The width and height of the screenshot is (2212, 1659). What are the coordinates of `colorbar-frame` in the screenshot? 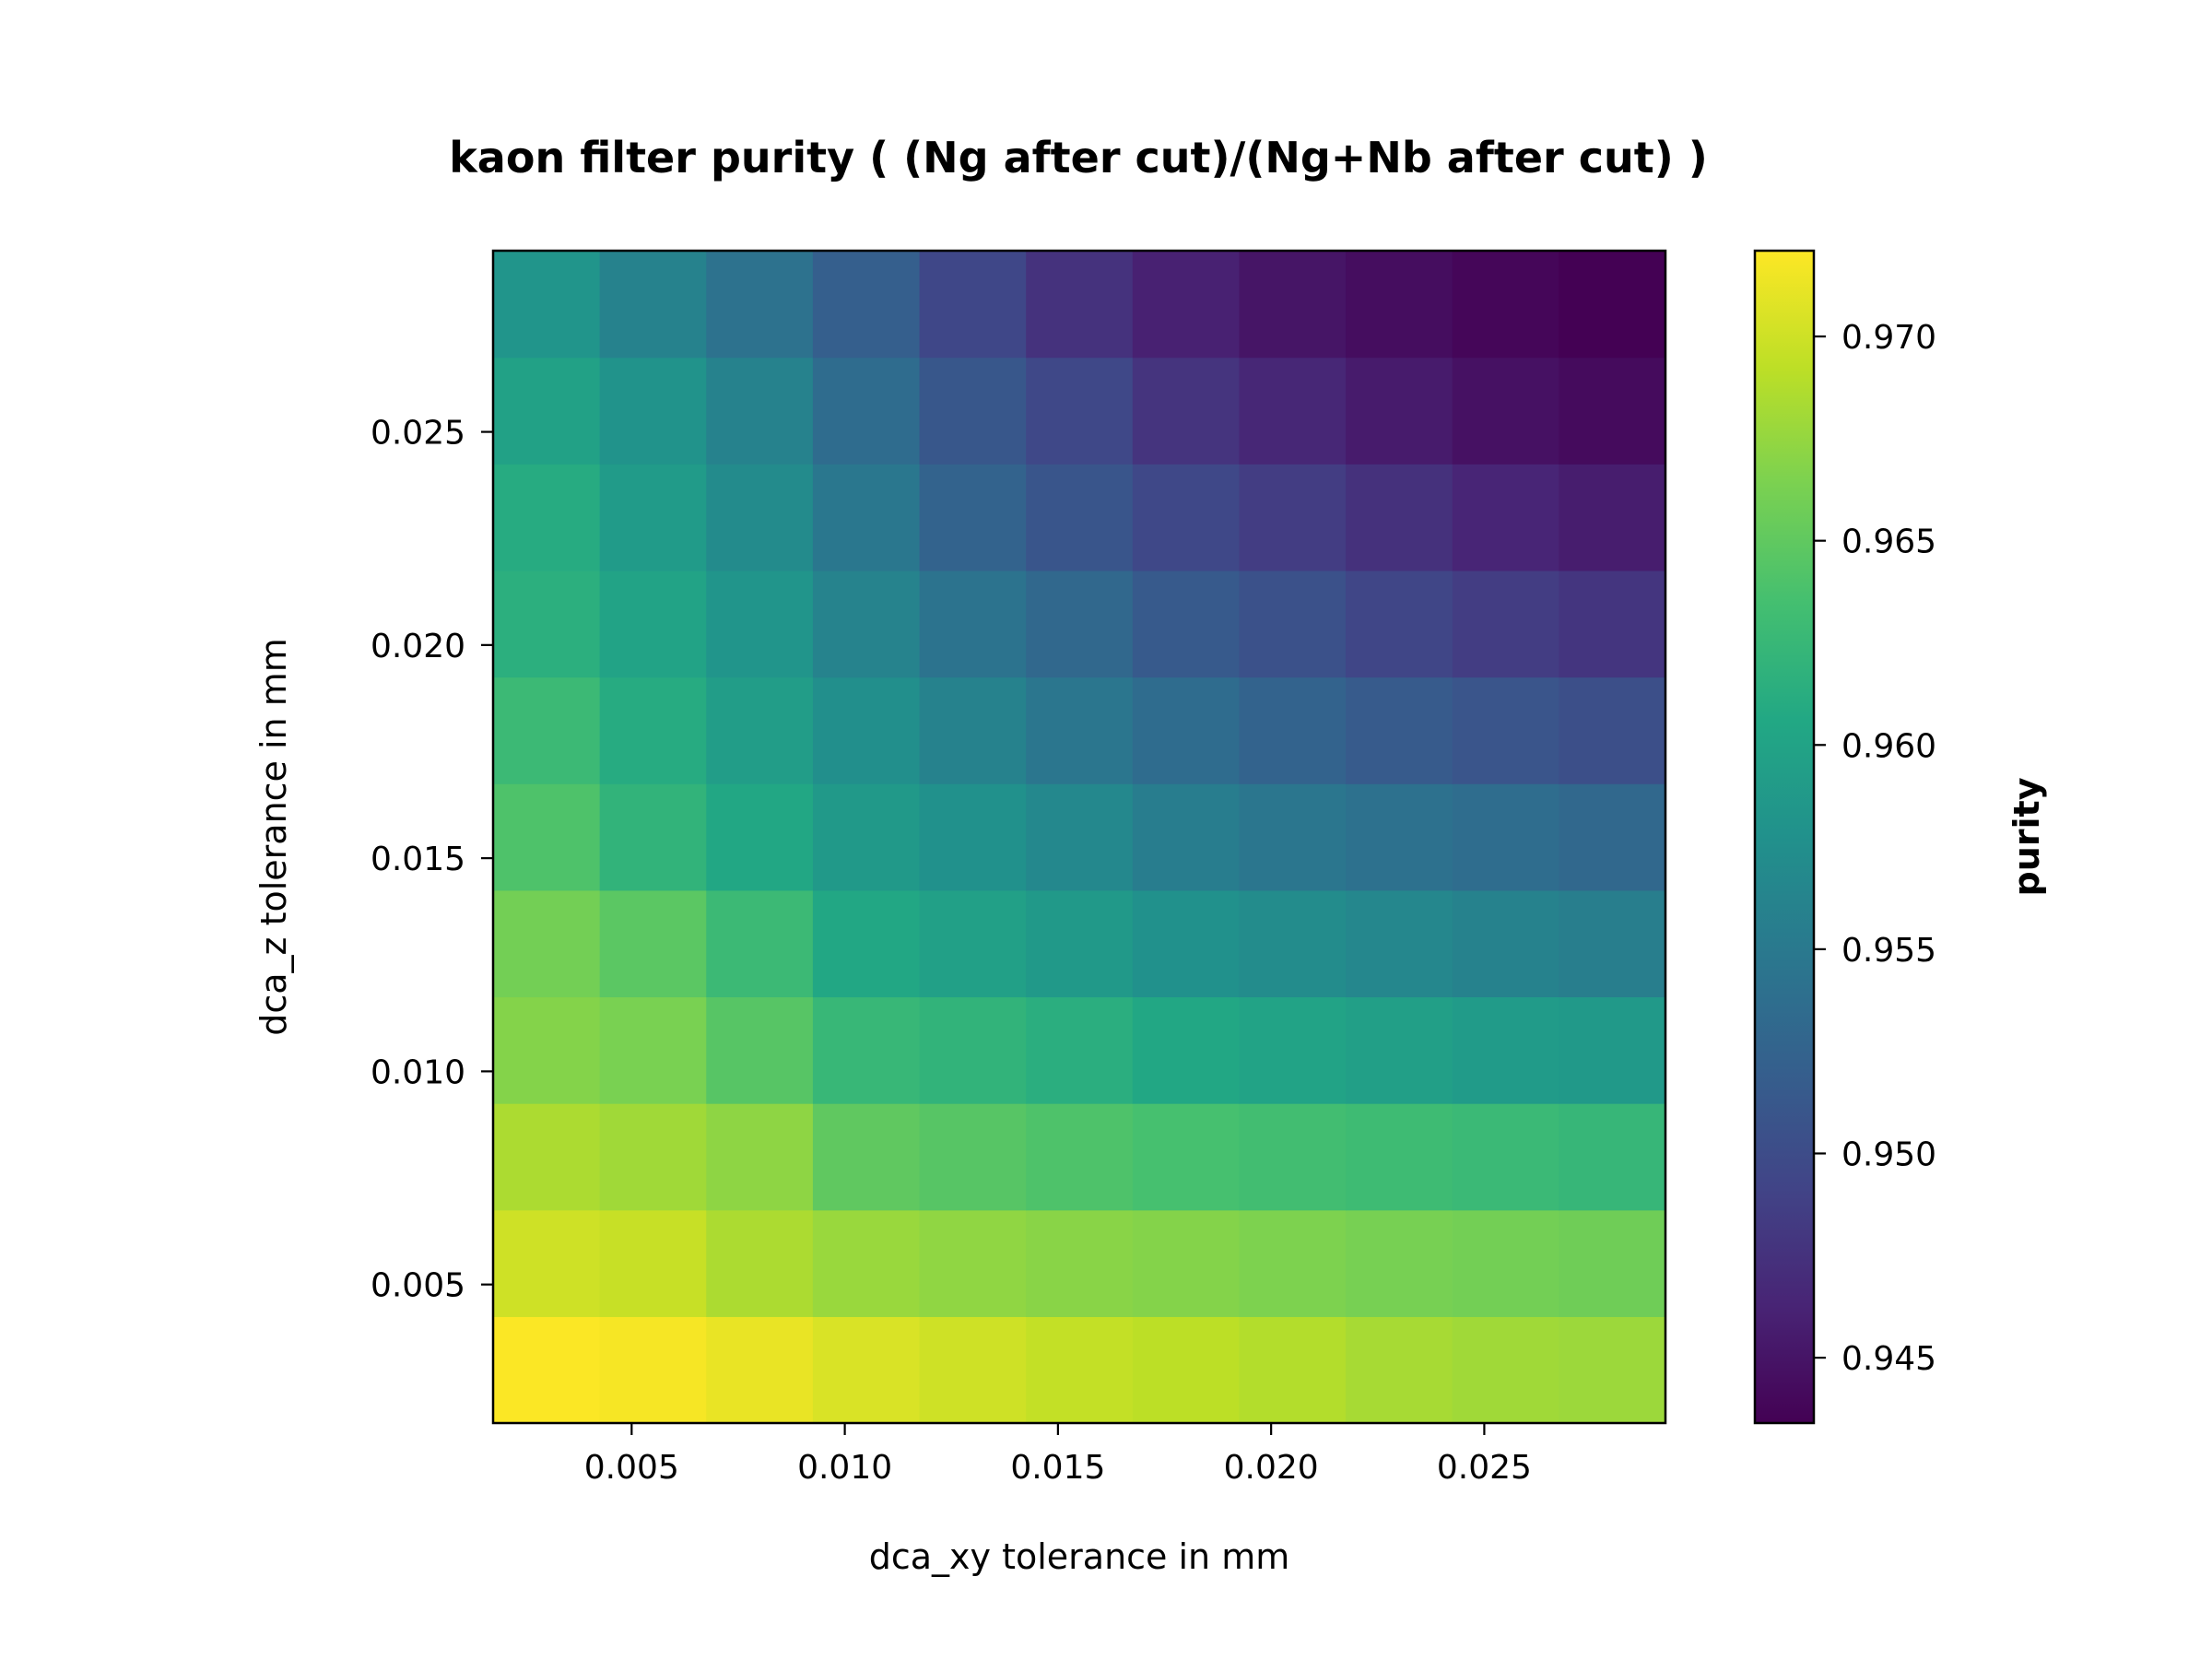 It's located at (1784, 837).